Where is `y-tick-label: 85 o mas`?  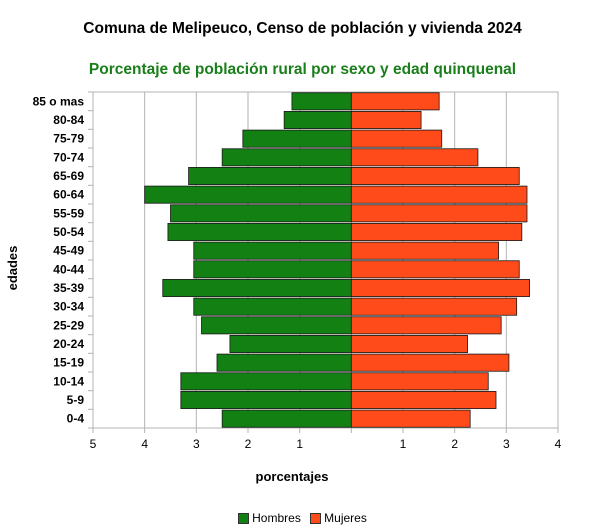
y-tick-label: 85 o mas is located at coordinates (59, 101).